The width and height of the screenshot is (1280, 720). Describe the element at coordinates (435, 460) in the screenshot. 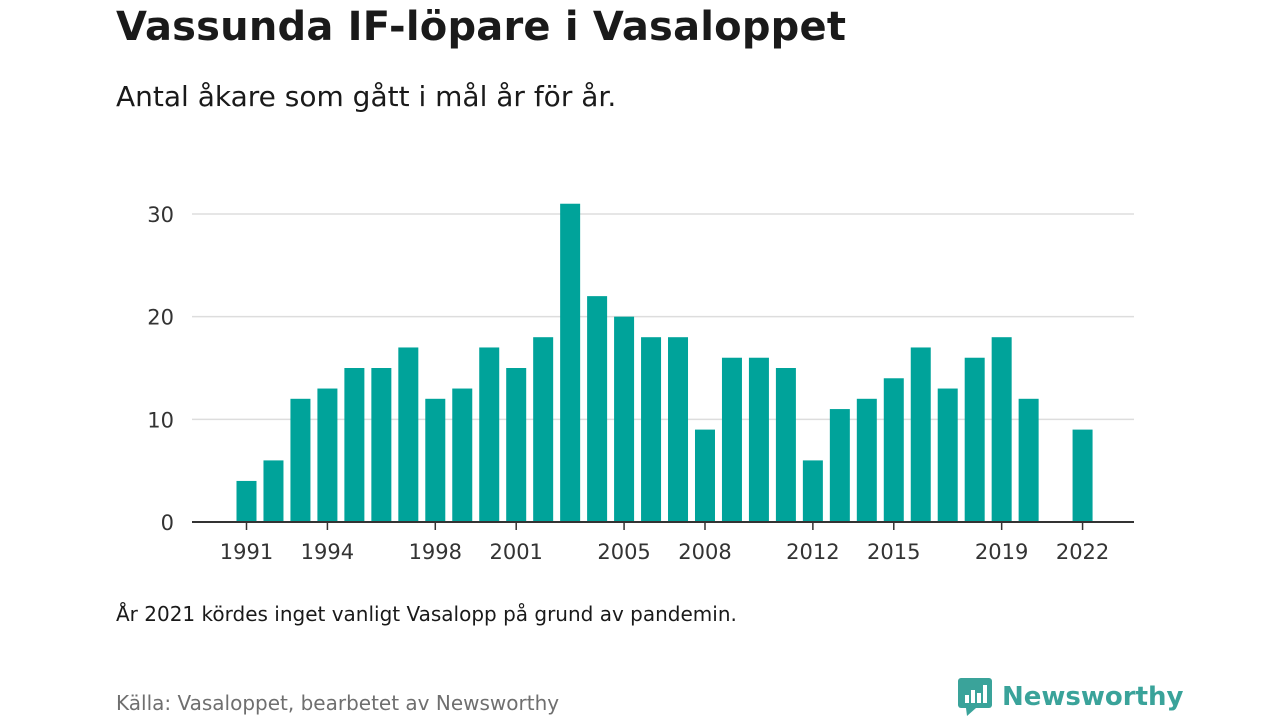

I see `bar-1998` at that location.